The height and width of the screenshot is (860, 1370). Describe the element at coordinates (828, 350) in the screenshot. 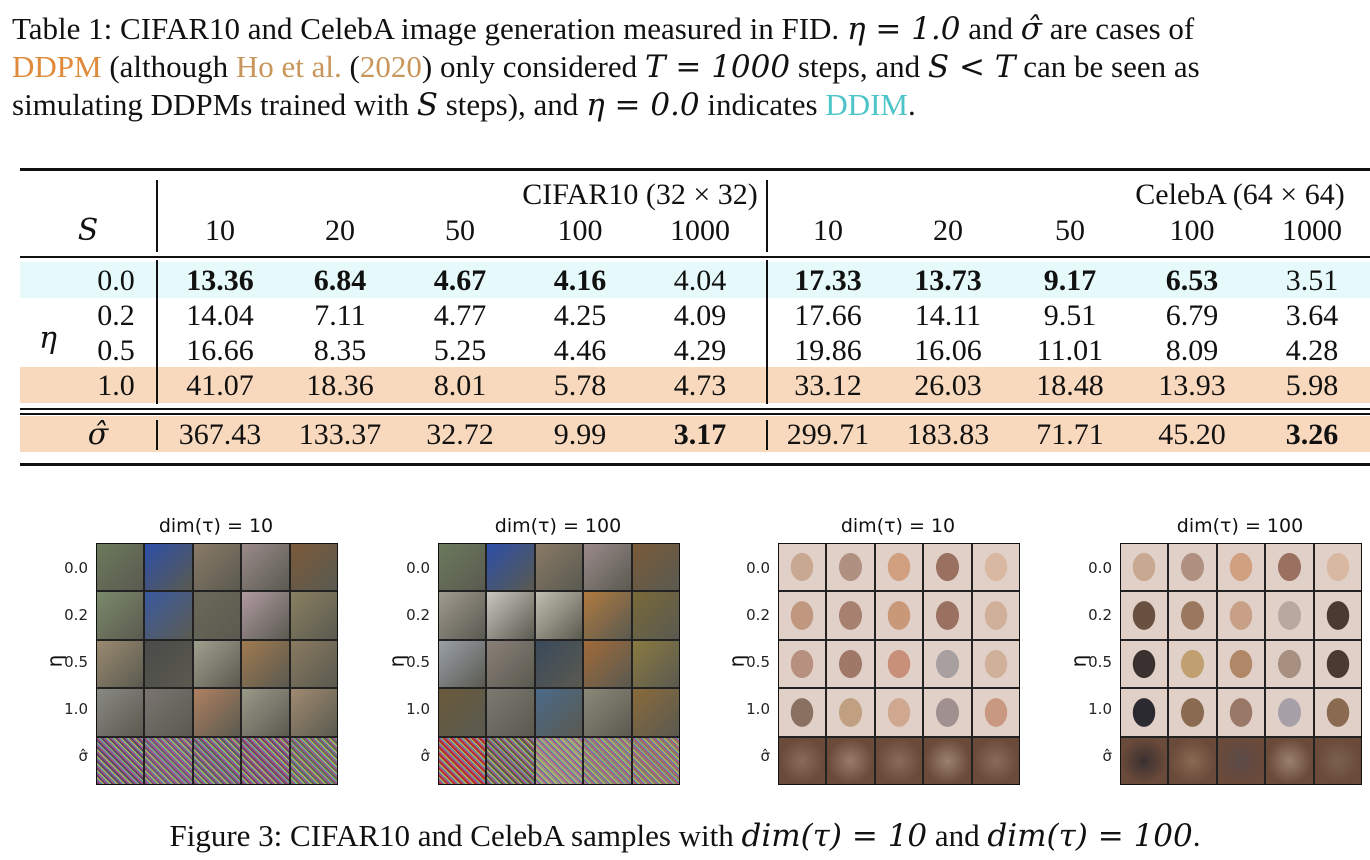

I see `table-cell: 19.86` at that location.